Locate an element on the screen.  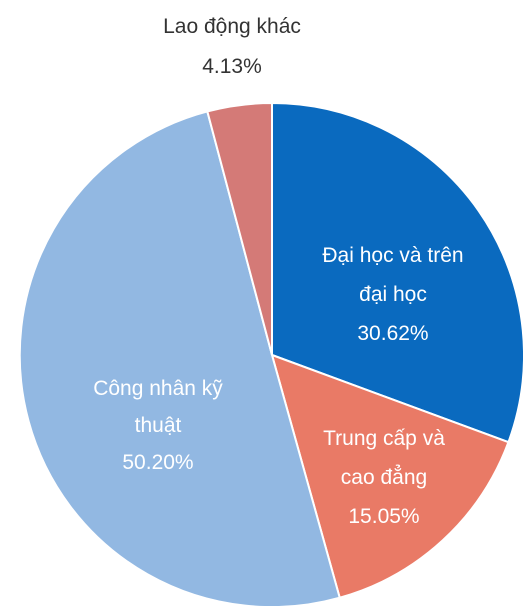
label-line: đại học is located at coordinates (393, 294).